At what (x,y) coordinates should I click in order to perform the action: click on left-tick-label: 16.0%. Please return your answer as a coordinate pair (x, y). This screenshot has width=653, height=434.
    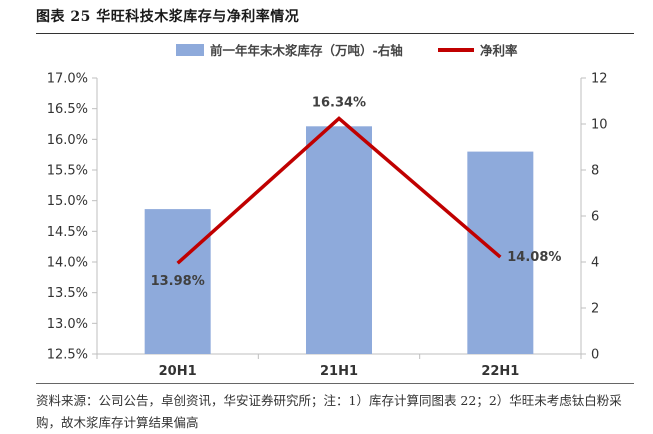
    Looking at the image, I should click on (67, 140).